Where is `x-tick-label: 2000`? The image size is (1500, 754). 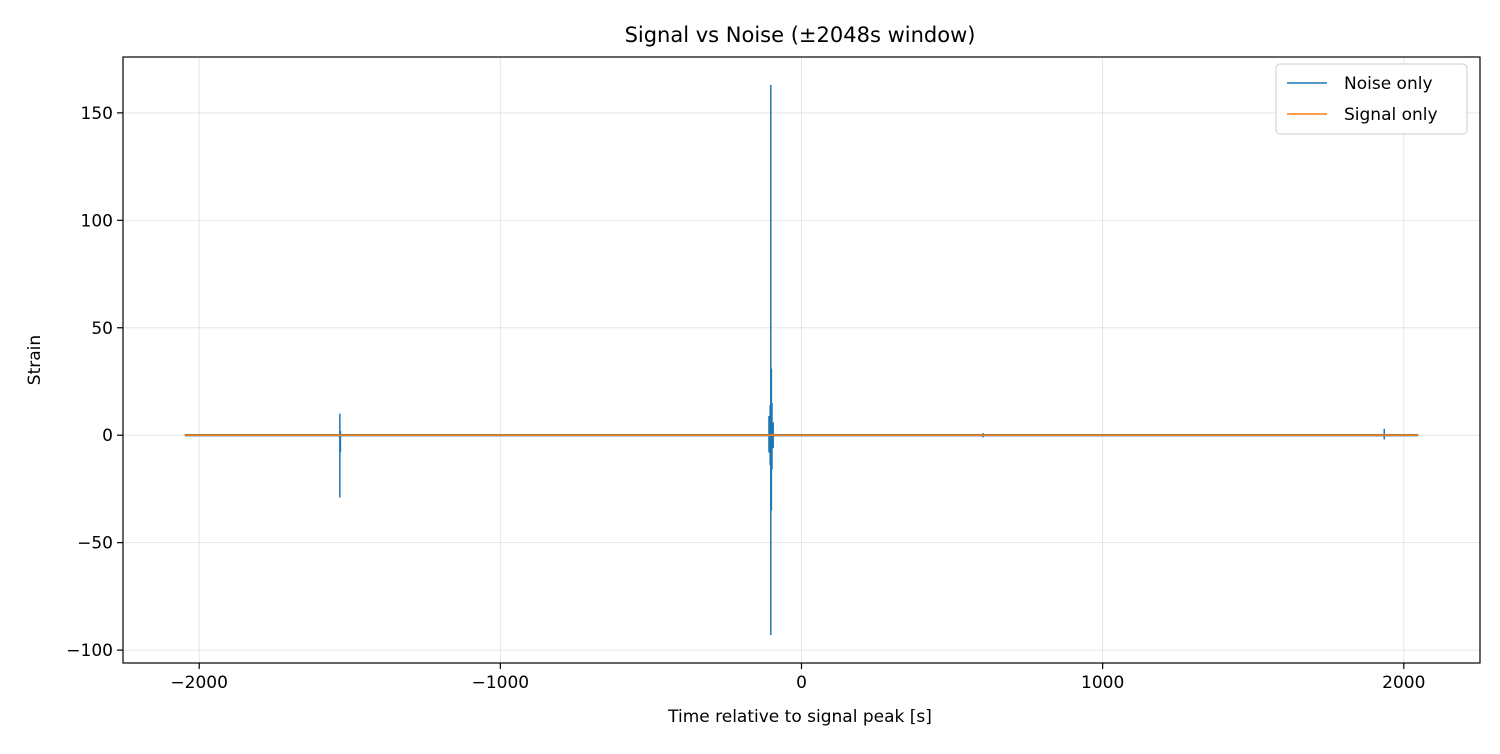 x-tick-label: 2000 is located at coordinates (1403, 683).